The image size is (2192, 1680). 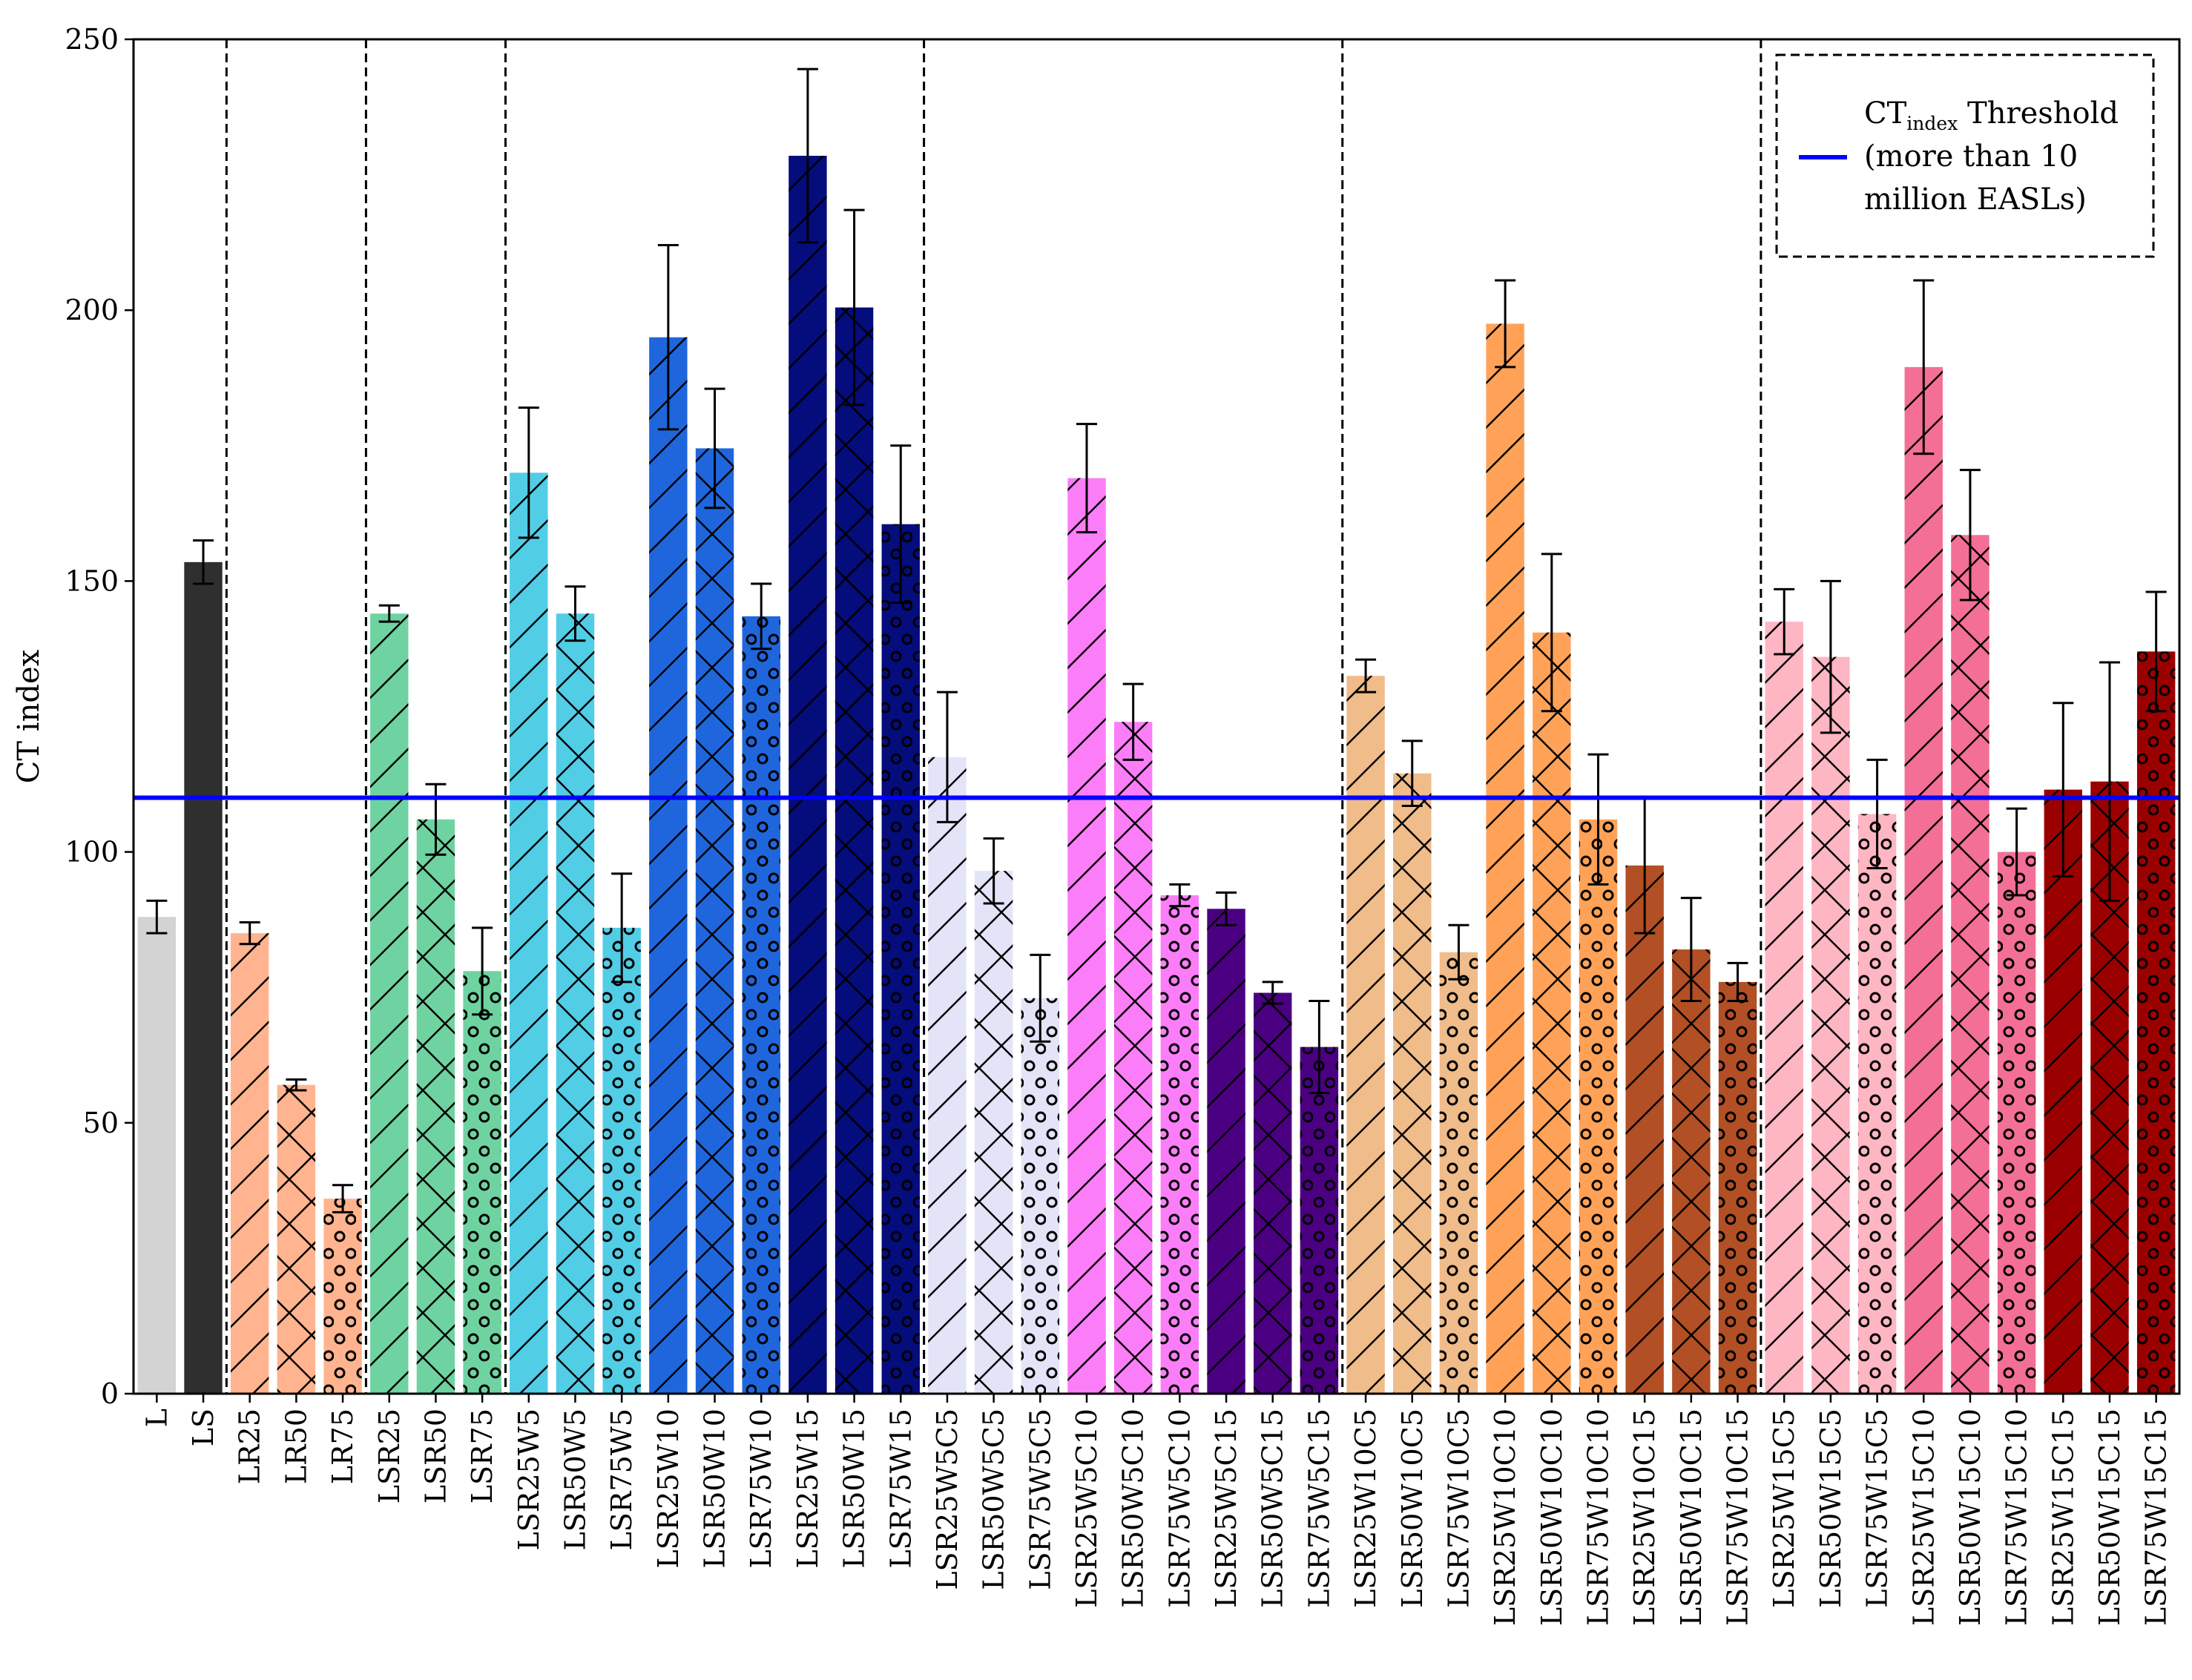 What do you see at coordinates (994, 1500) in the screenshot?
I see `x-tick-label-LSR50W5C5: LSR50W5C5` at bounding box center [994, 1500].